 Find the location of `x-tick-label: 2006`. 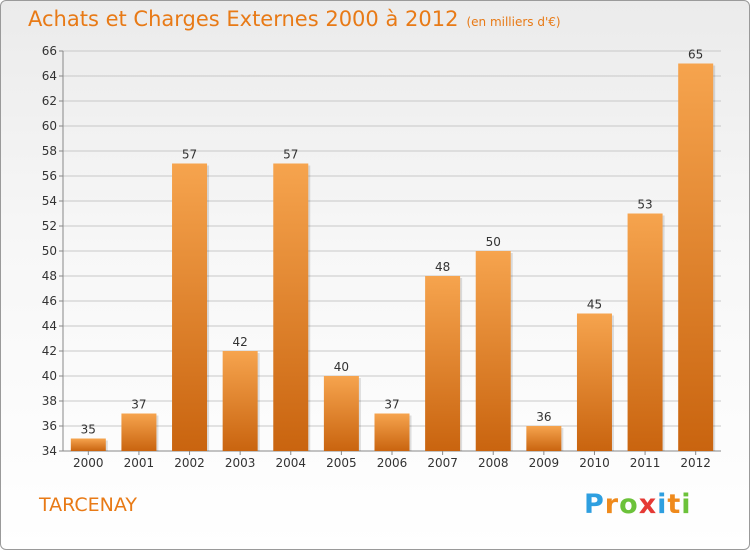

x-tick-label: 2006 is located at coordinates (392, 463).